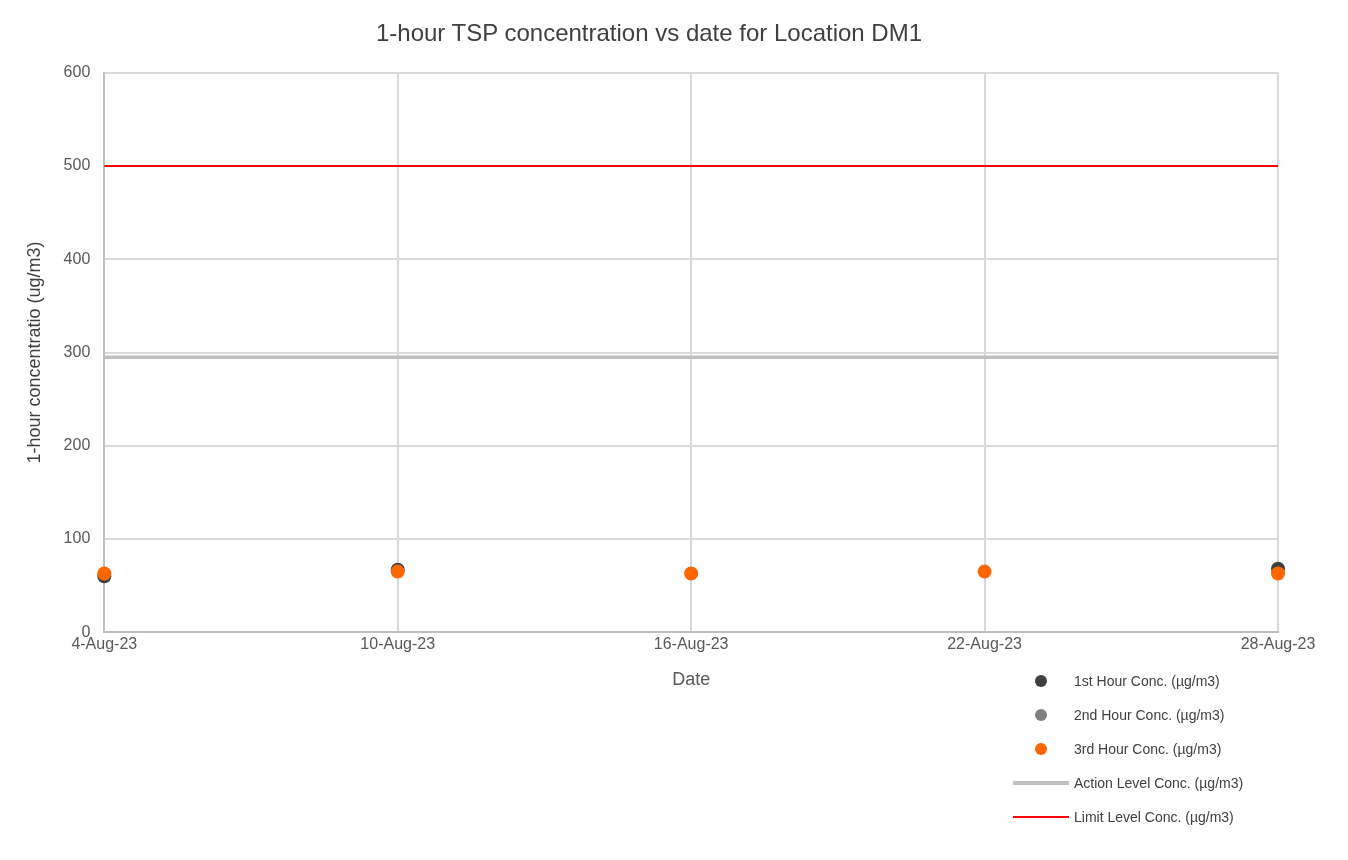 Image resolution: width=1348 pixels, height=860 pixels. I want to click on y-tick-label: 600, so click(77, 72).